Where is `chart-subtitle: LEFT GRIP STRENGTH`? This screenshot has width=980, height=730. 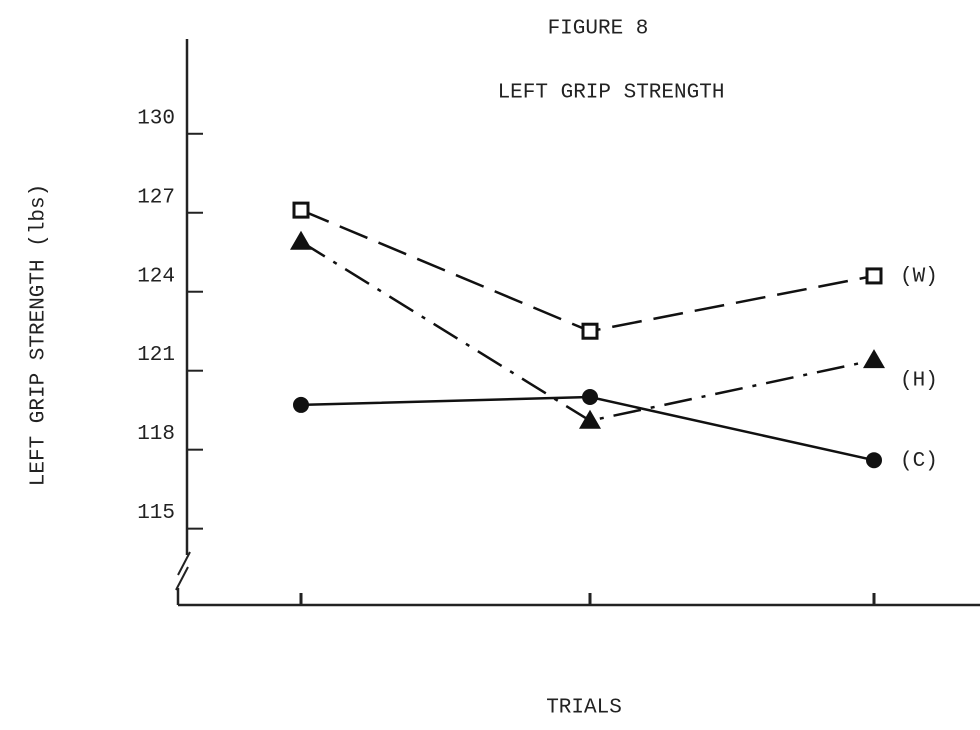 chart-subtitle: LEFT GRIP STRENGTH is located at coordinates (611, 93).